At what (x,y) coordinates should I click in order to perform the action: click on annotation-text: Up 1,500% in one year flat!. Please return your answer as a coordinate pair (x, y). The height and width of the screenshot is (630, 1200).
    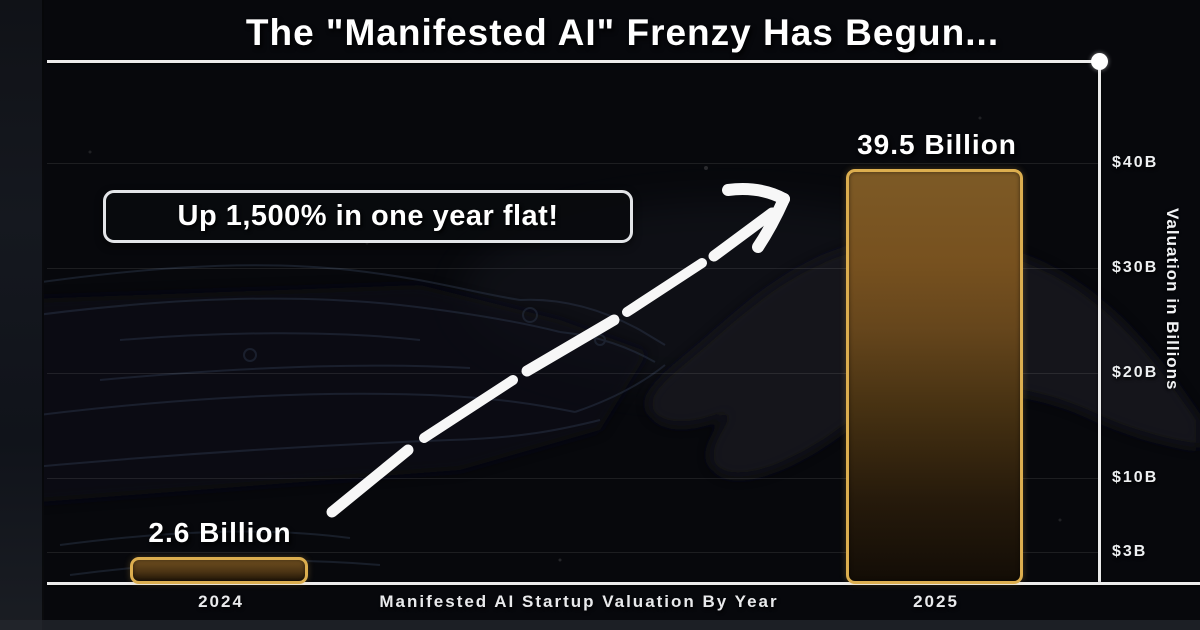
    Looking at the image, I should click on (368, 216).